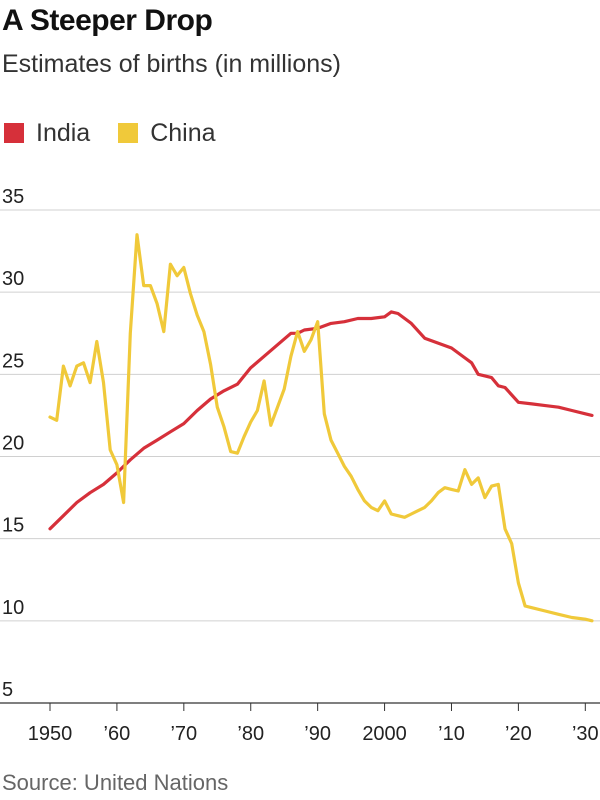  I want to click on y-tick-label-10: 10, so click(13, 608).